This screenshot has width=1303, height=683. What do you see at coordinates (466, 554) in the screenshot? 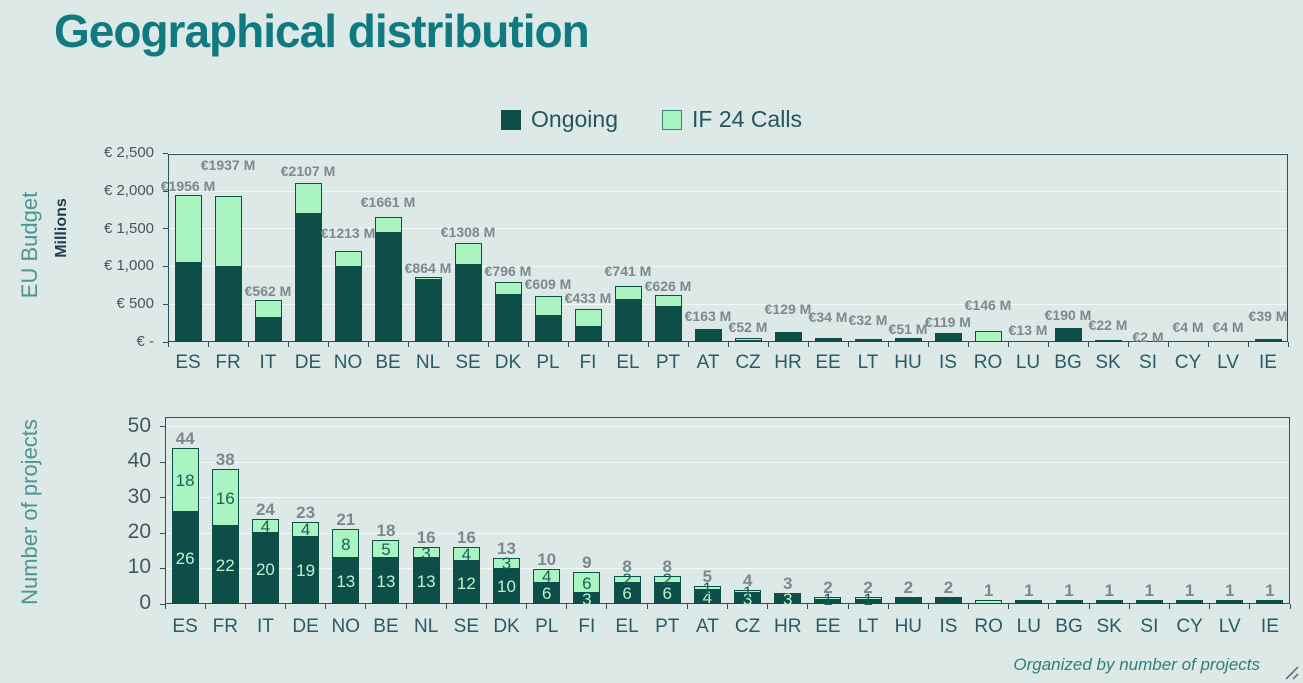
I see `bar-segment-if24-SE` at bounding box center [466, 554].